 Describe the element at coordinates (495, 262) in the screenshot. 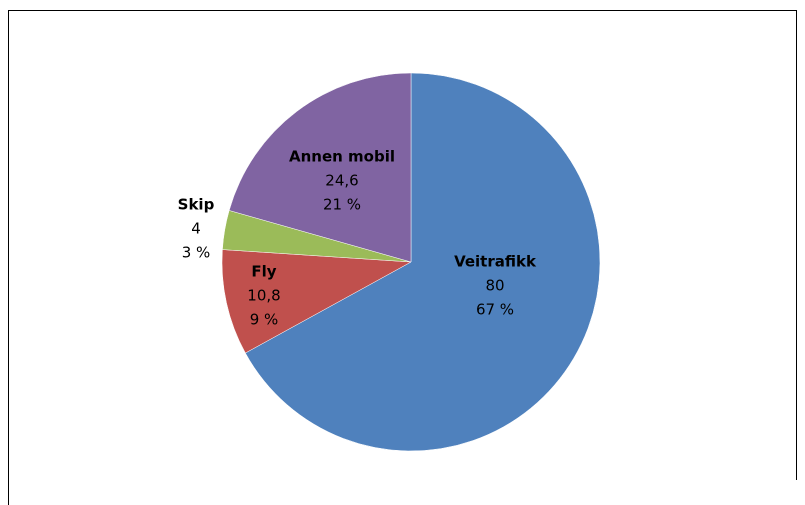

I see `category-label: Veitrafikk` at that location.